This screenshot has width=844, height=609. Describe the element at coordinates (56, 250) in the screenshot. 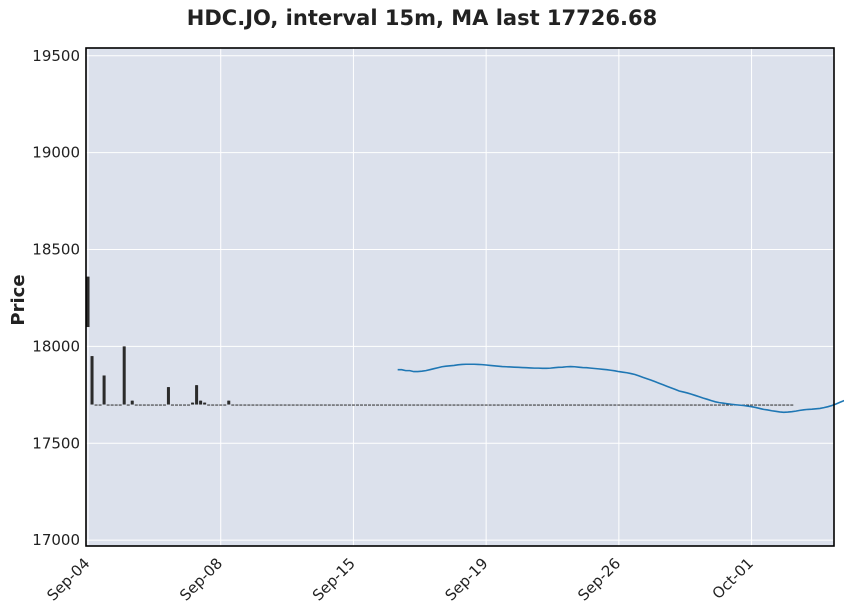

I see `y-tick-label: 18500` at that location.